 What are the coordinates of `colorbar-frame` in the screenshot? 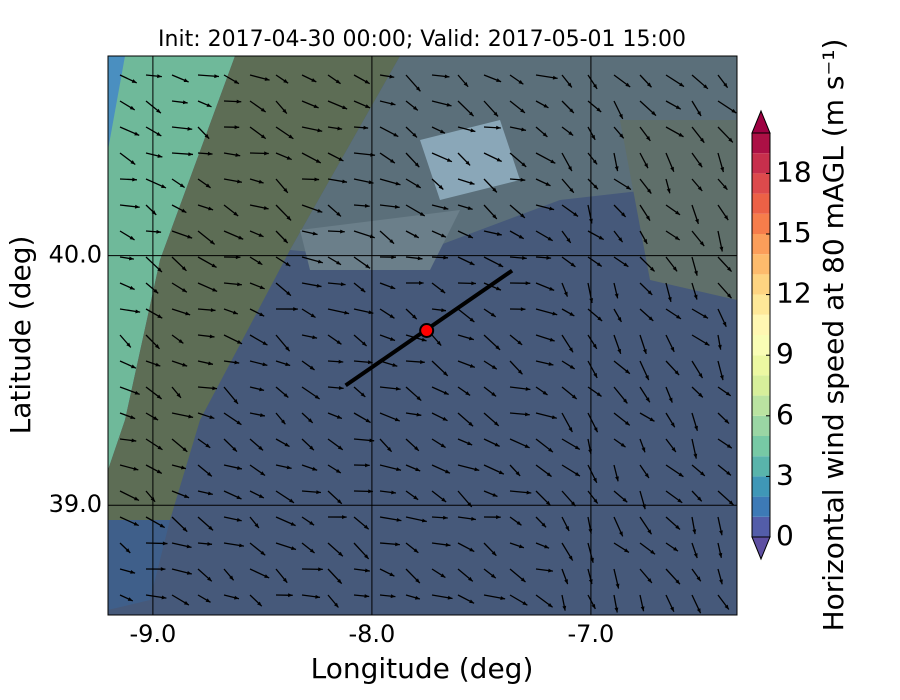 It's located at (761, 335).